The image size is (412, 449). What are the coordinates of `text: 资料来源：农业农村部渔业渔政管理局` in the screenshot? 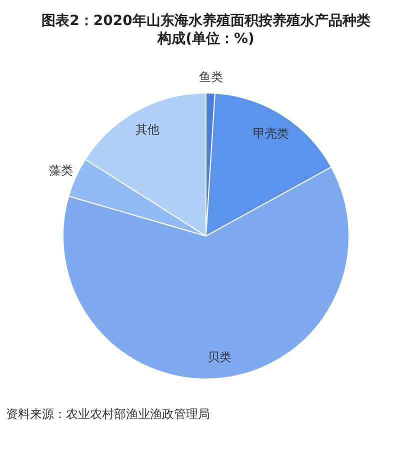 It's located at (108, 414).